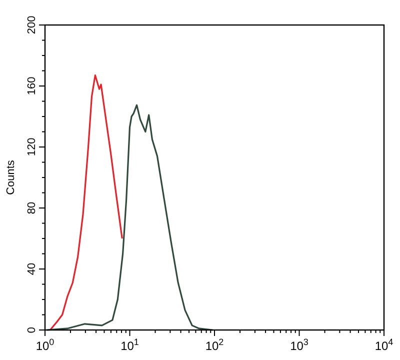 This screenshot has height=360, width=400. Describe the element at coordinates (384, 345) in the screenshot. I see `x-tick-label: 10$^{4}$` at that location.